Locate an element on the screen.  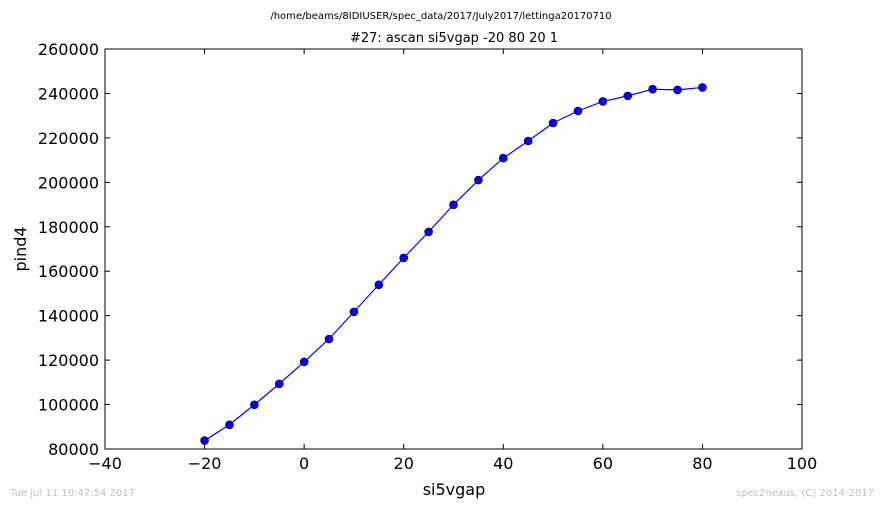
x-tick-label: 0 is located at coordinates (304, 463).